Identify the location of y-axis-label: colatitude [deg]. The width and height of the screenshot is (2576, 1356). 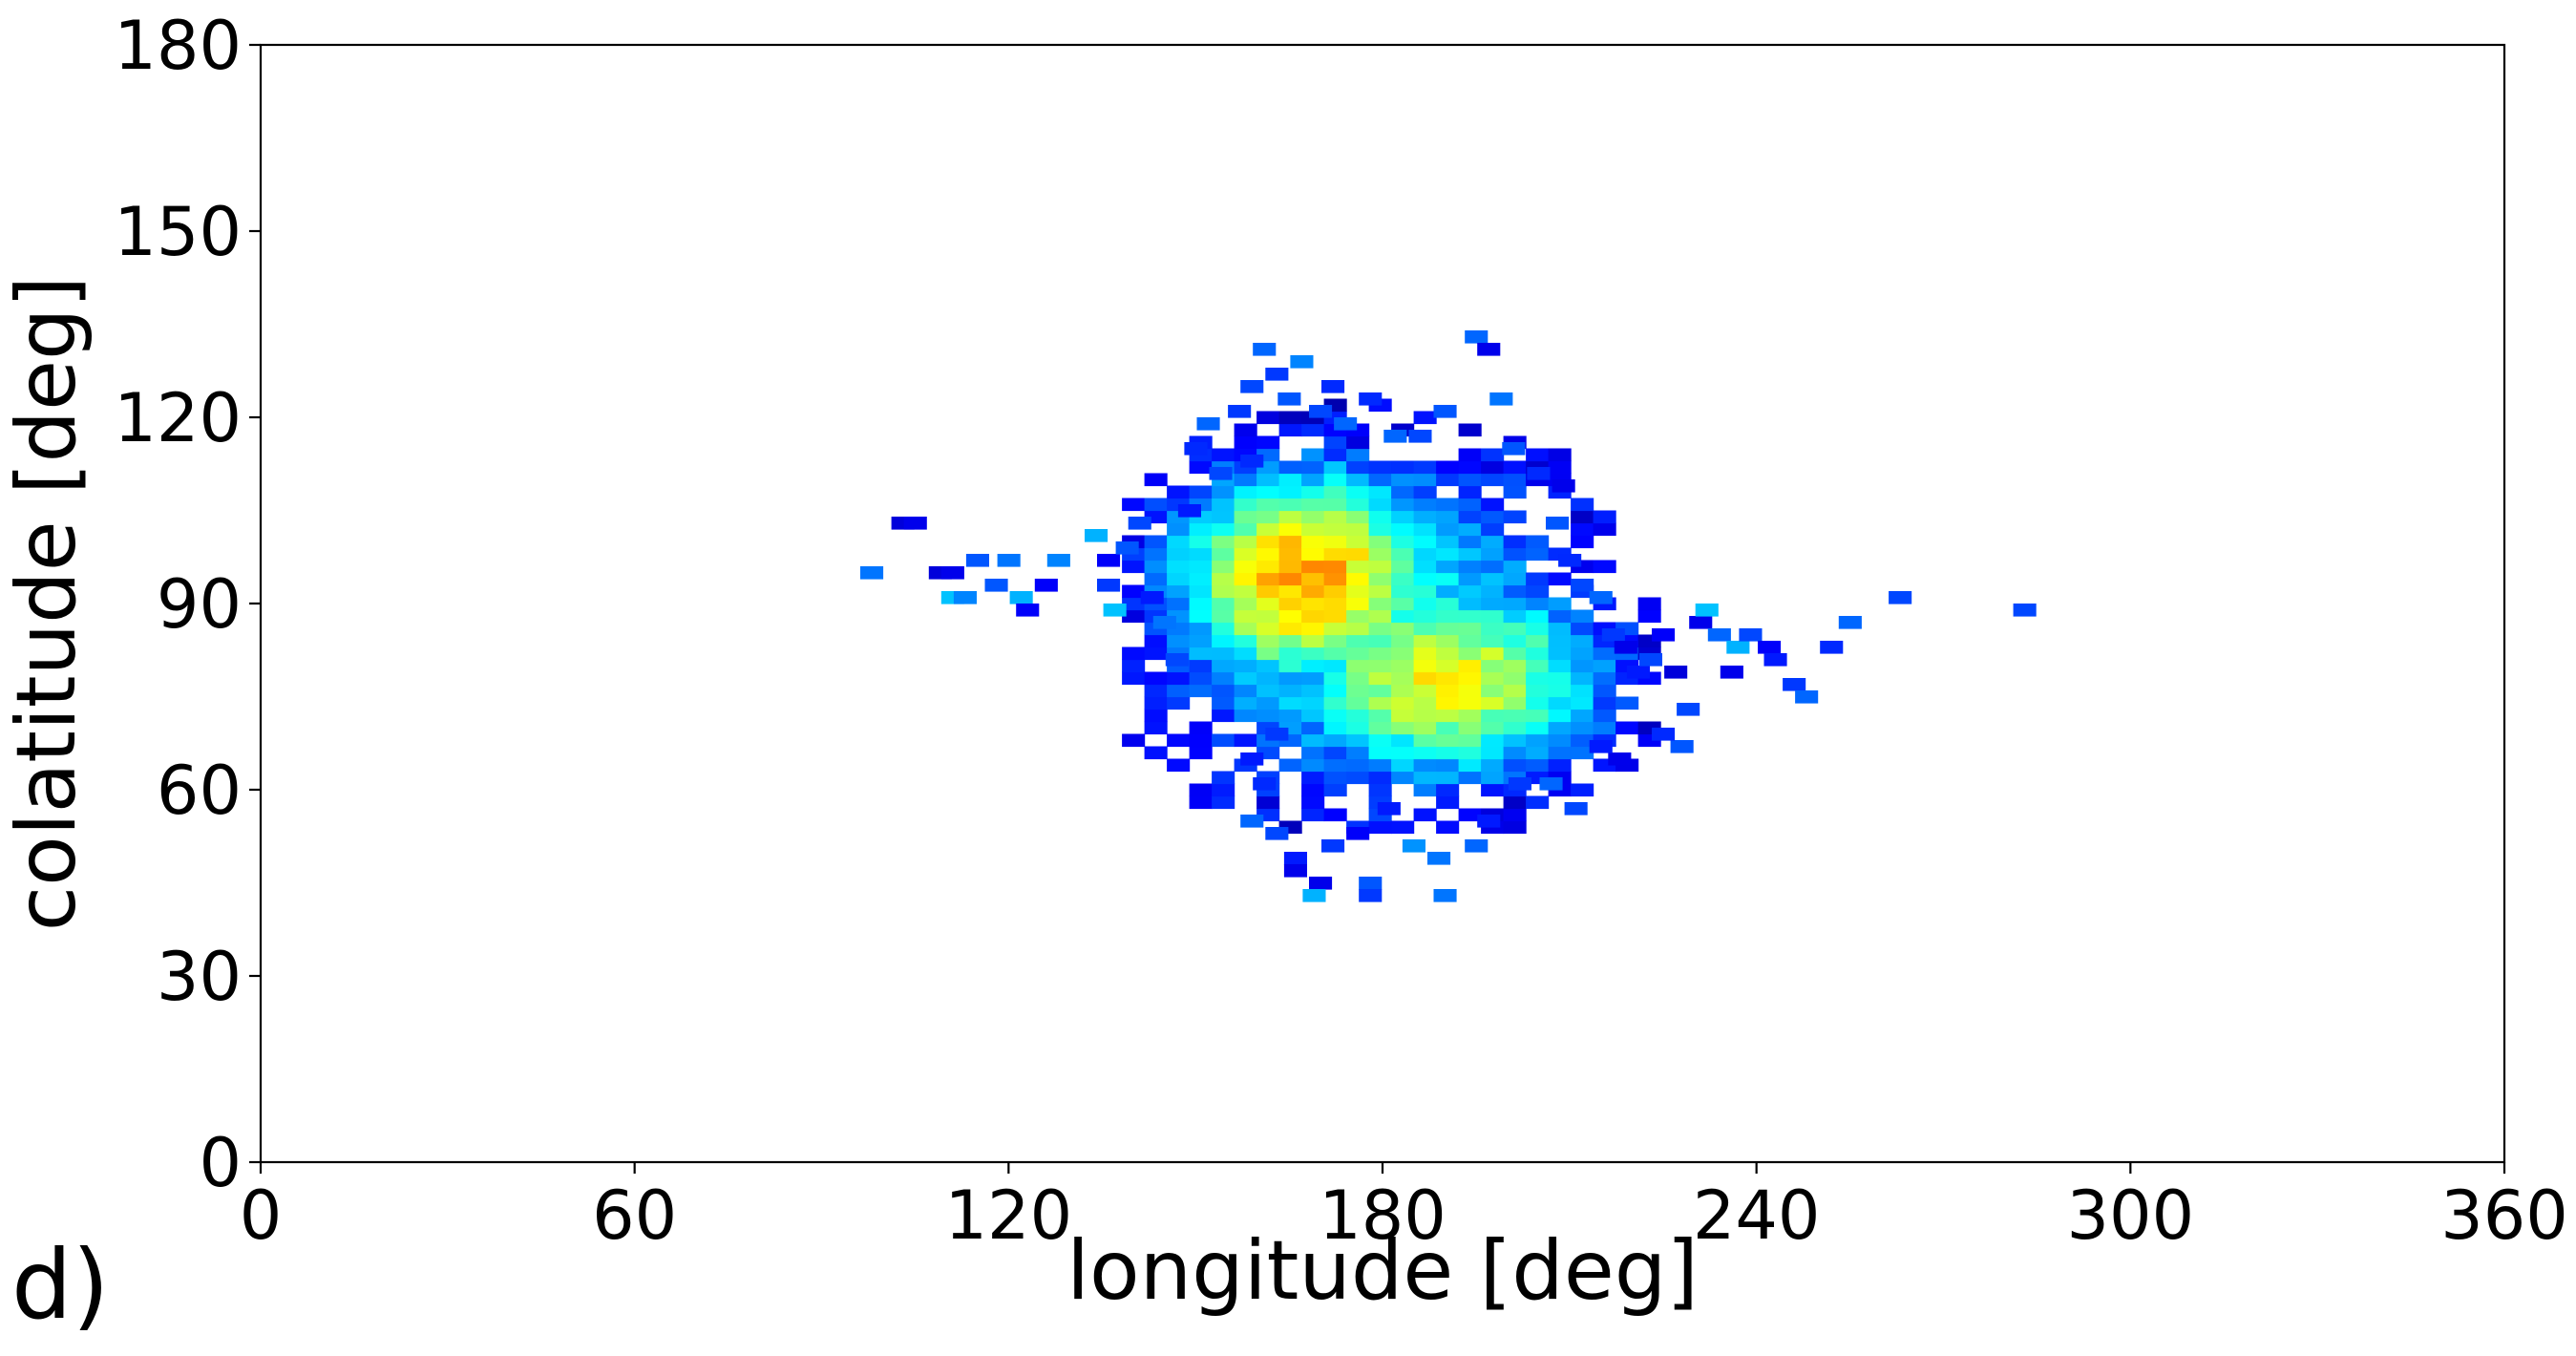
(47, 603).